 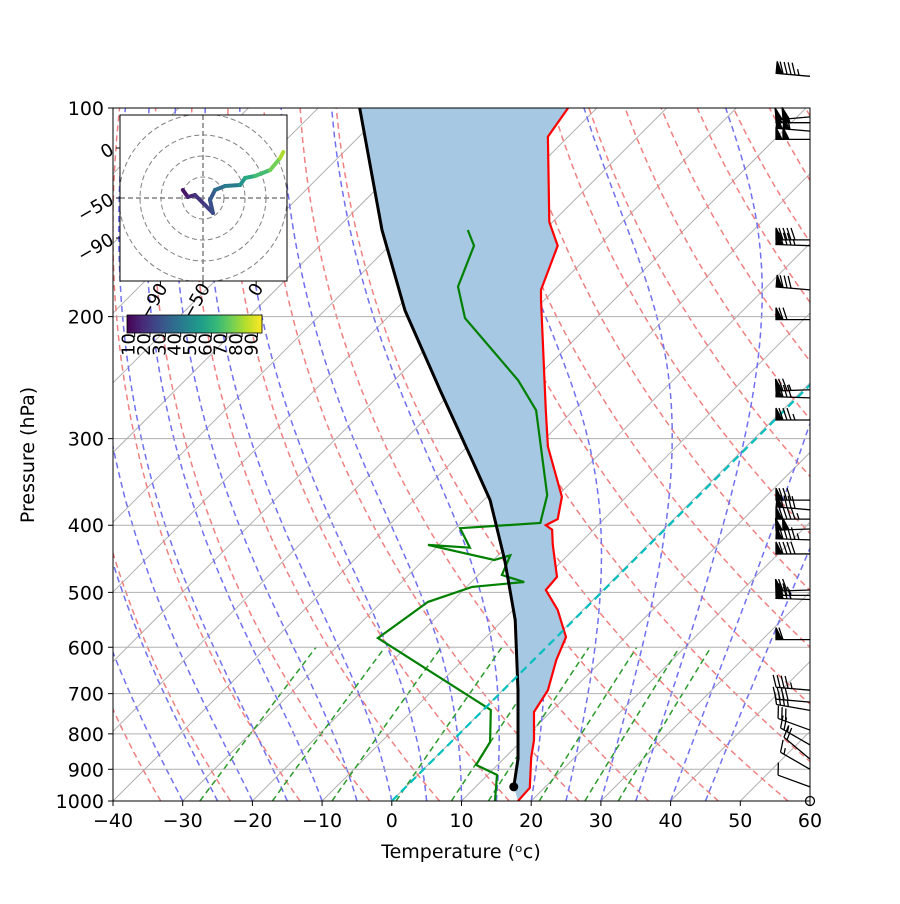 I want to click on x-tick-label: 10, so click(x=461, y=821).